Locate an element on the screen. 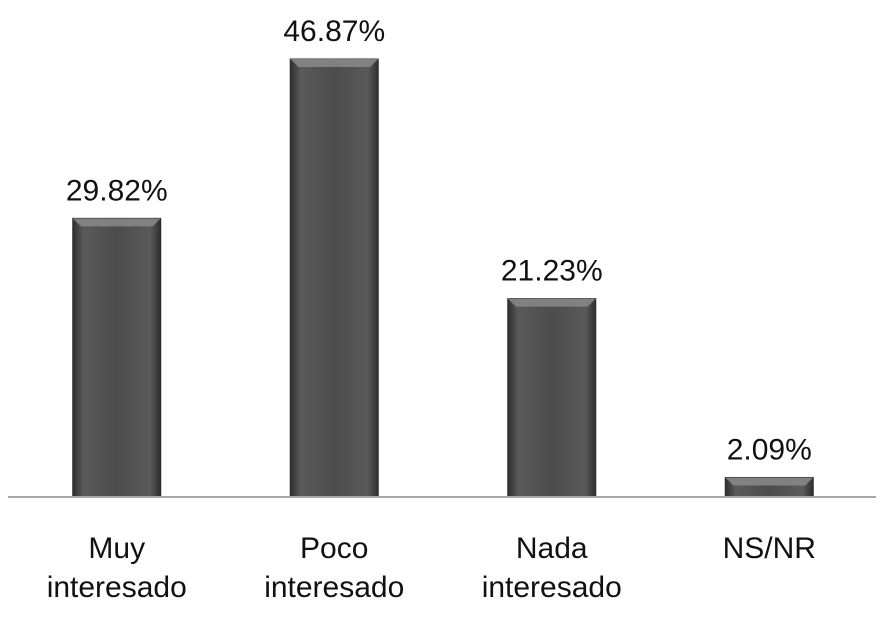 This screenshot has height=625, width=883. category-label-1-line-2: interesado is located at coordinates (117, 587).